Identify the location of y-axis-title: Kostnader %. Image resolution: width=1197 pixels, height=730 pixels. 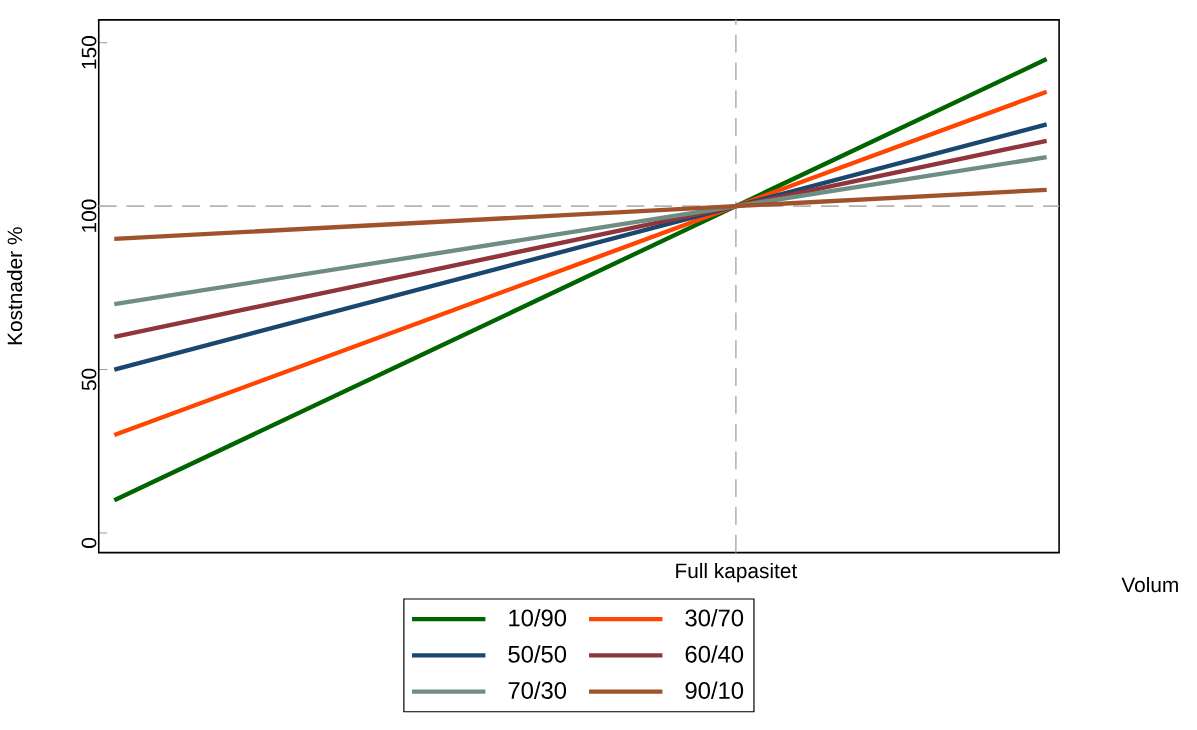
(14, 286).